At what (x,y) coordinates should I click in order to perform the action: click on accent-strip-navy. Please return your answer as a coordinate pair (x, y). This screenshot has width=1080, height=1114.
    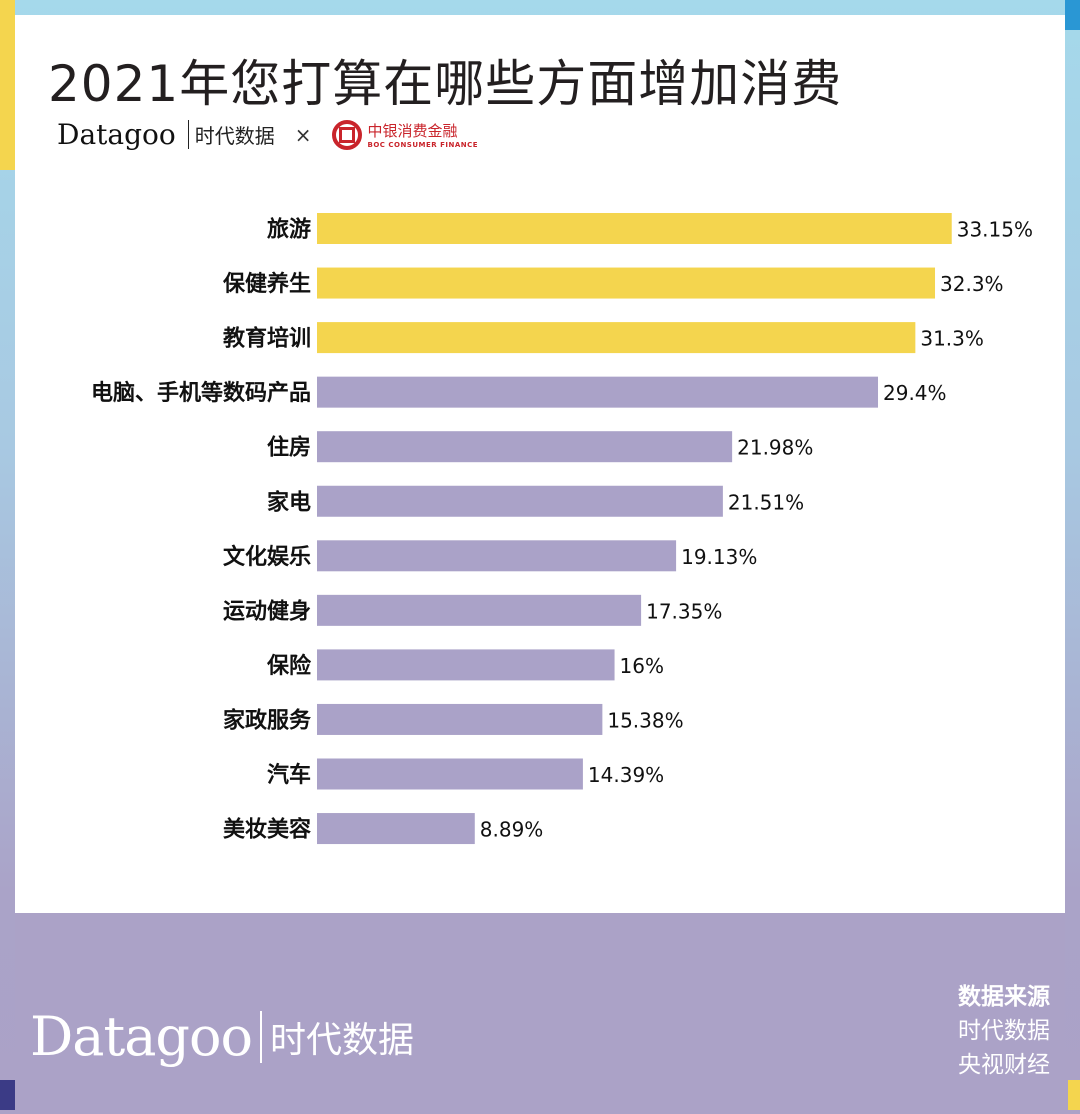
    Looking at the image, I should click on (7, 1095).